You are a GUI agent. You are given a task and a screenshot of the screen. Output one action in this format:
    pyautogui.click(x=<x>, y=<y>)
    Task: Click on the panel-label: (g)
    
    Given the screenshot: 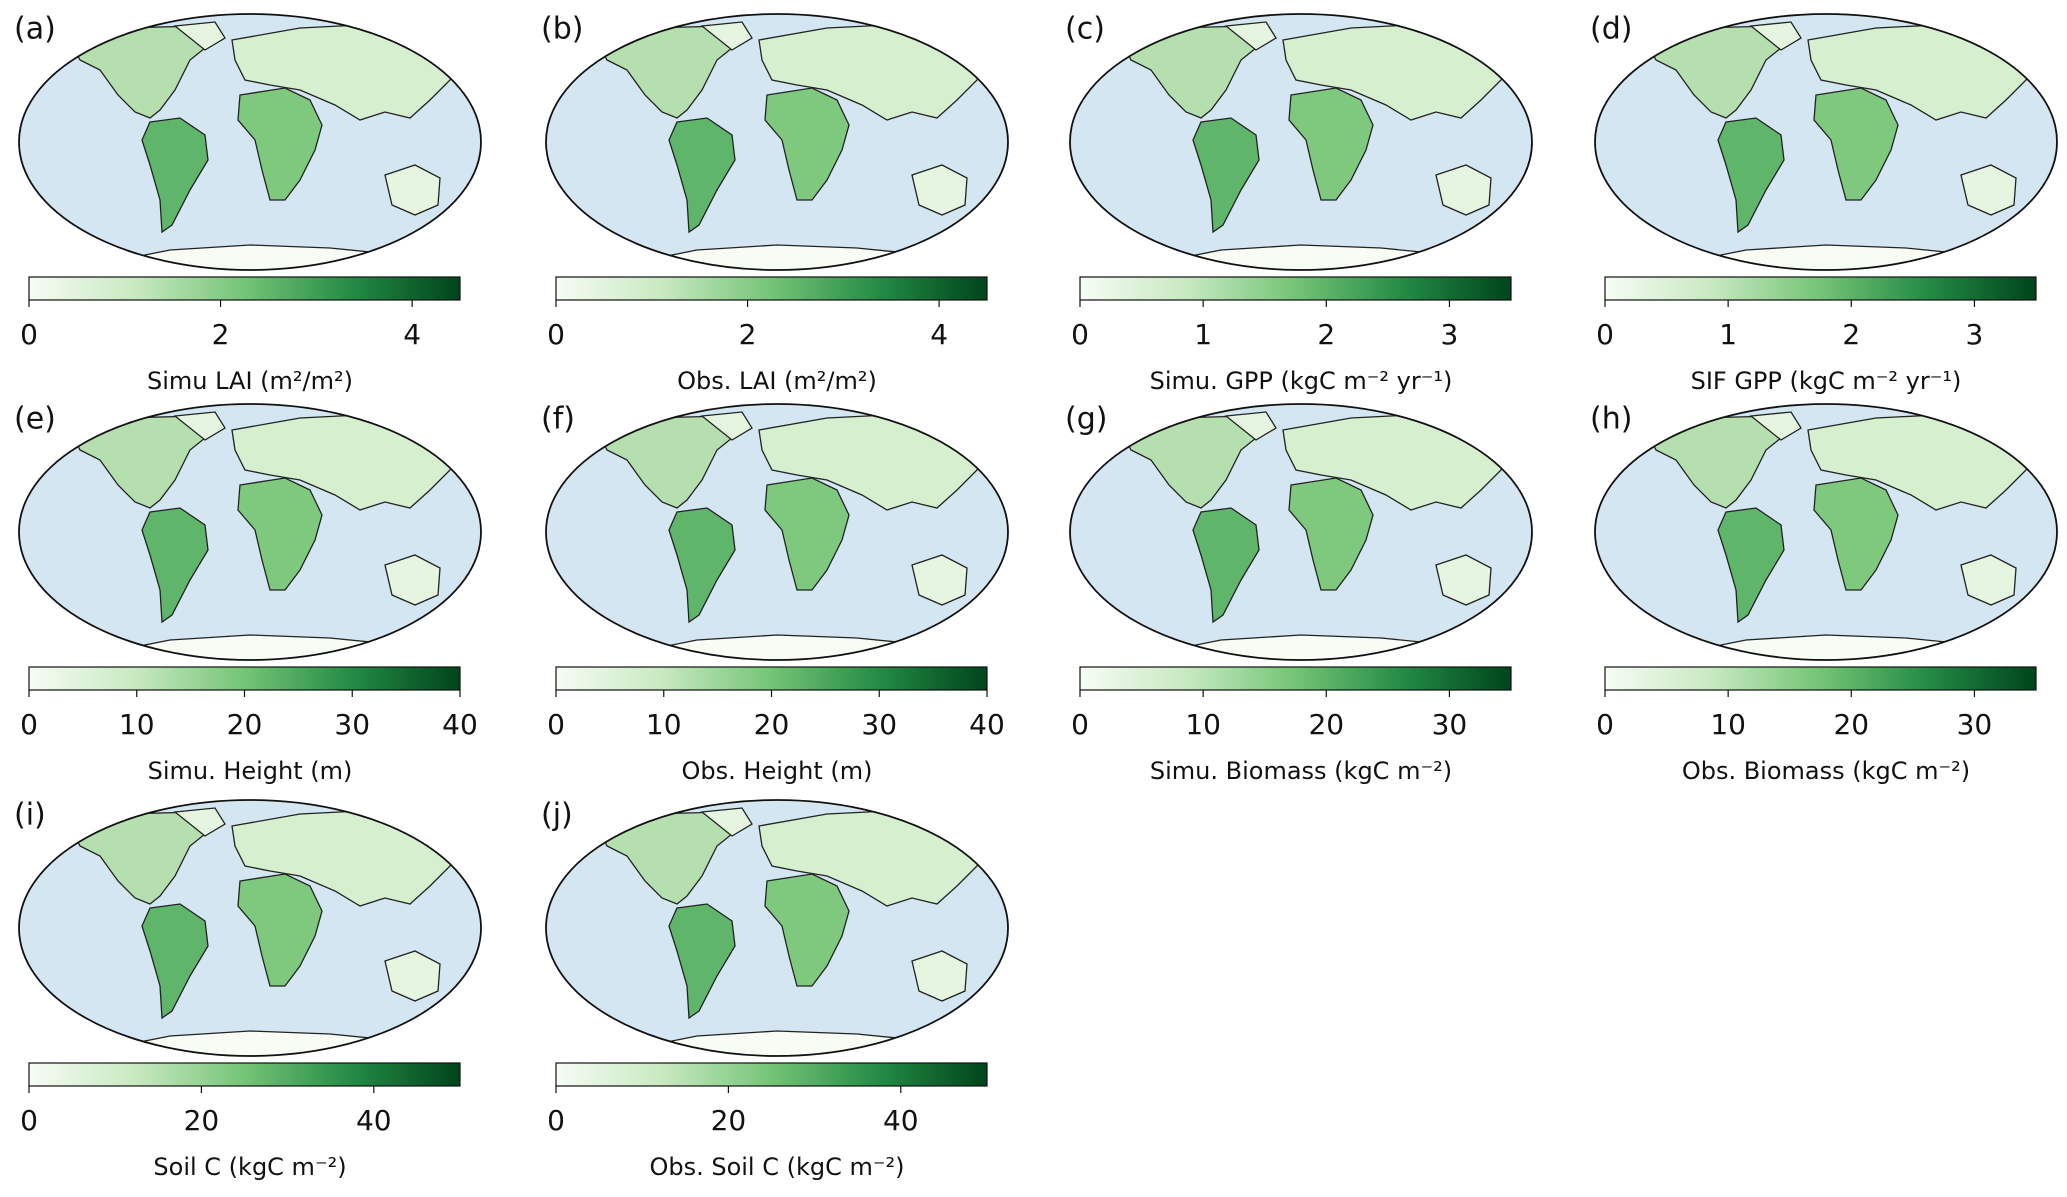 What is the action you would take?
    pyautogui.click(x=1086, y=419)
    